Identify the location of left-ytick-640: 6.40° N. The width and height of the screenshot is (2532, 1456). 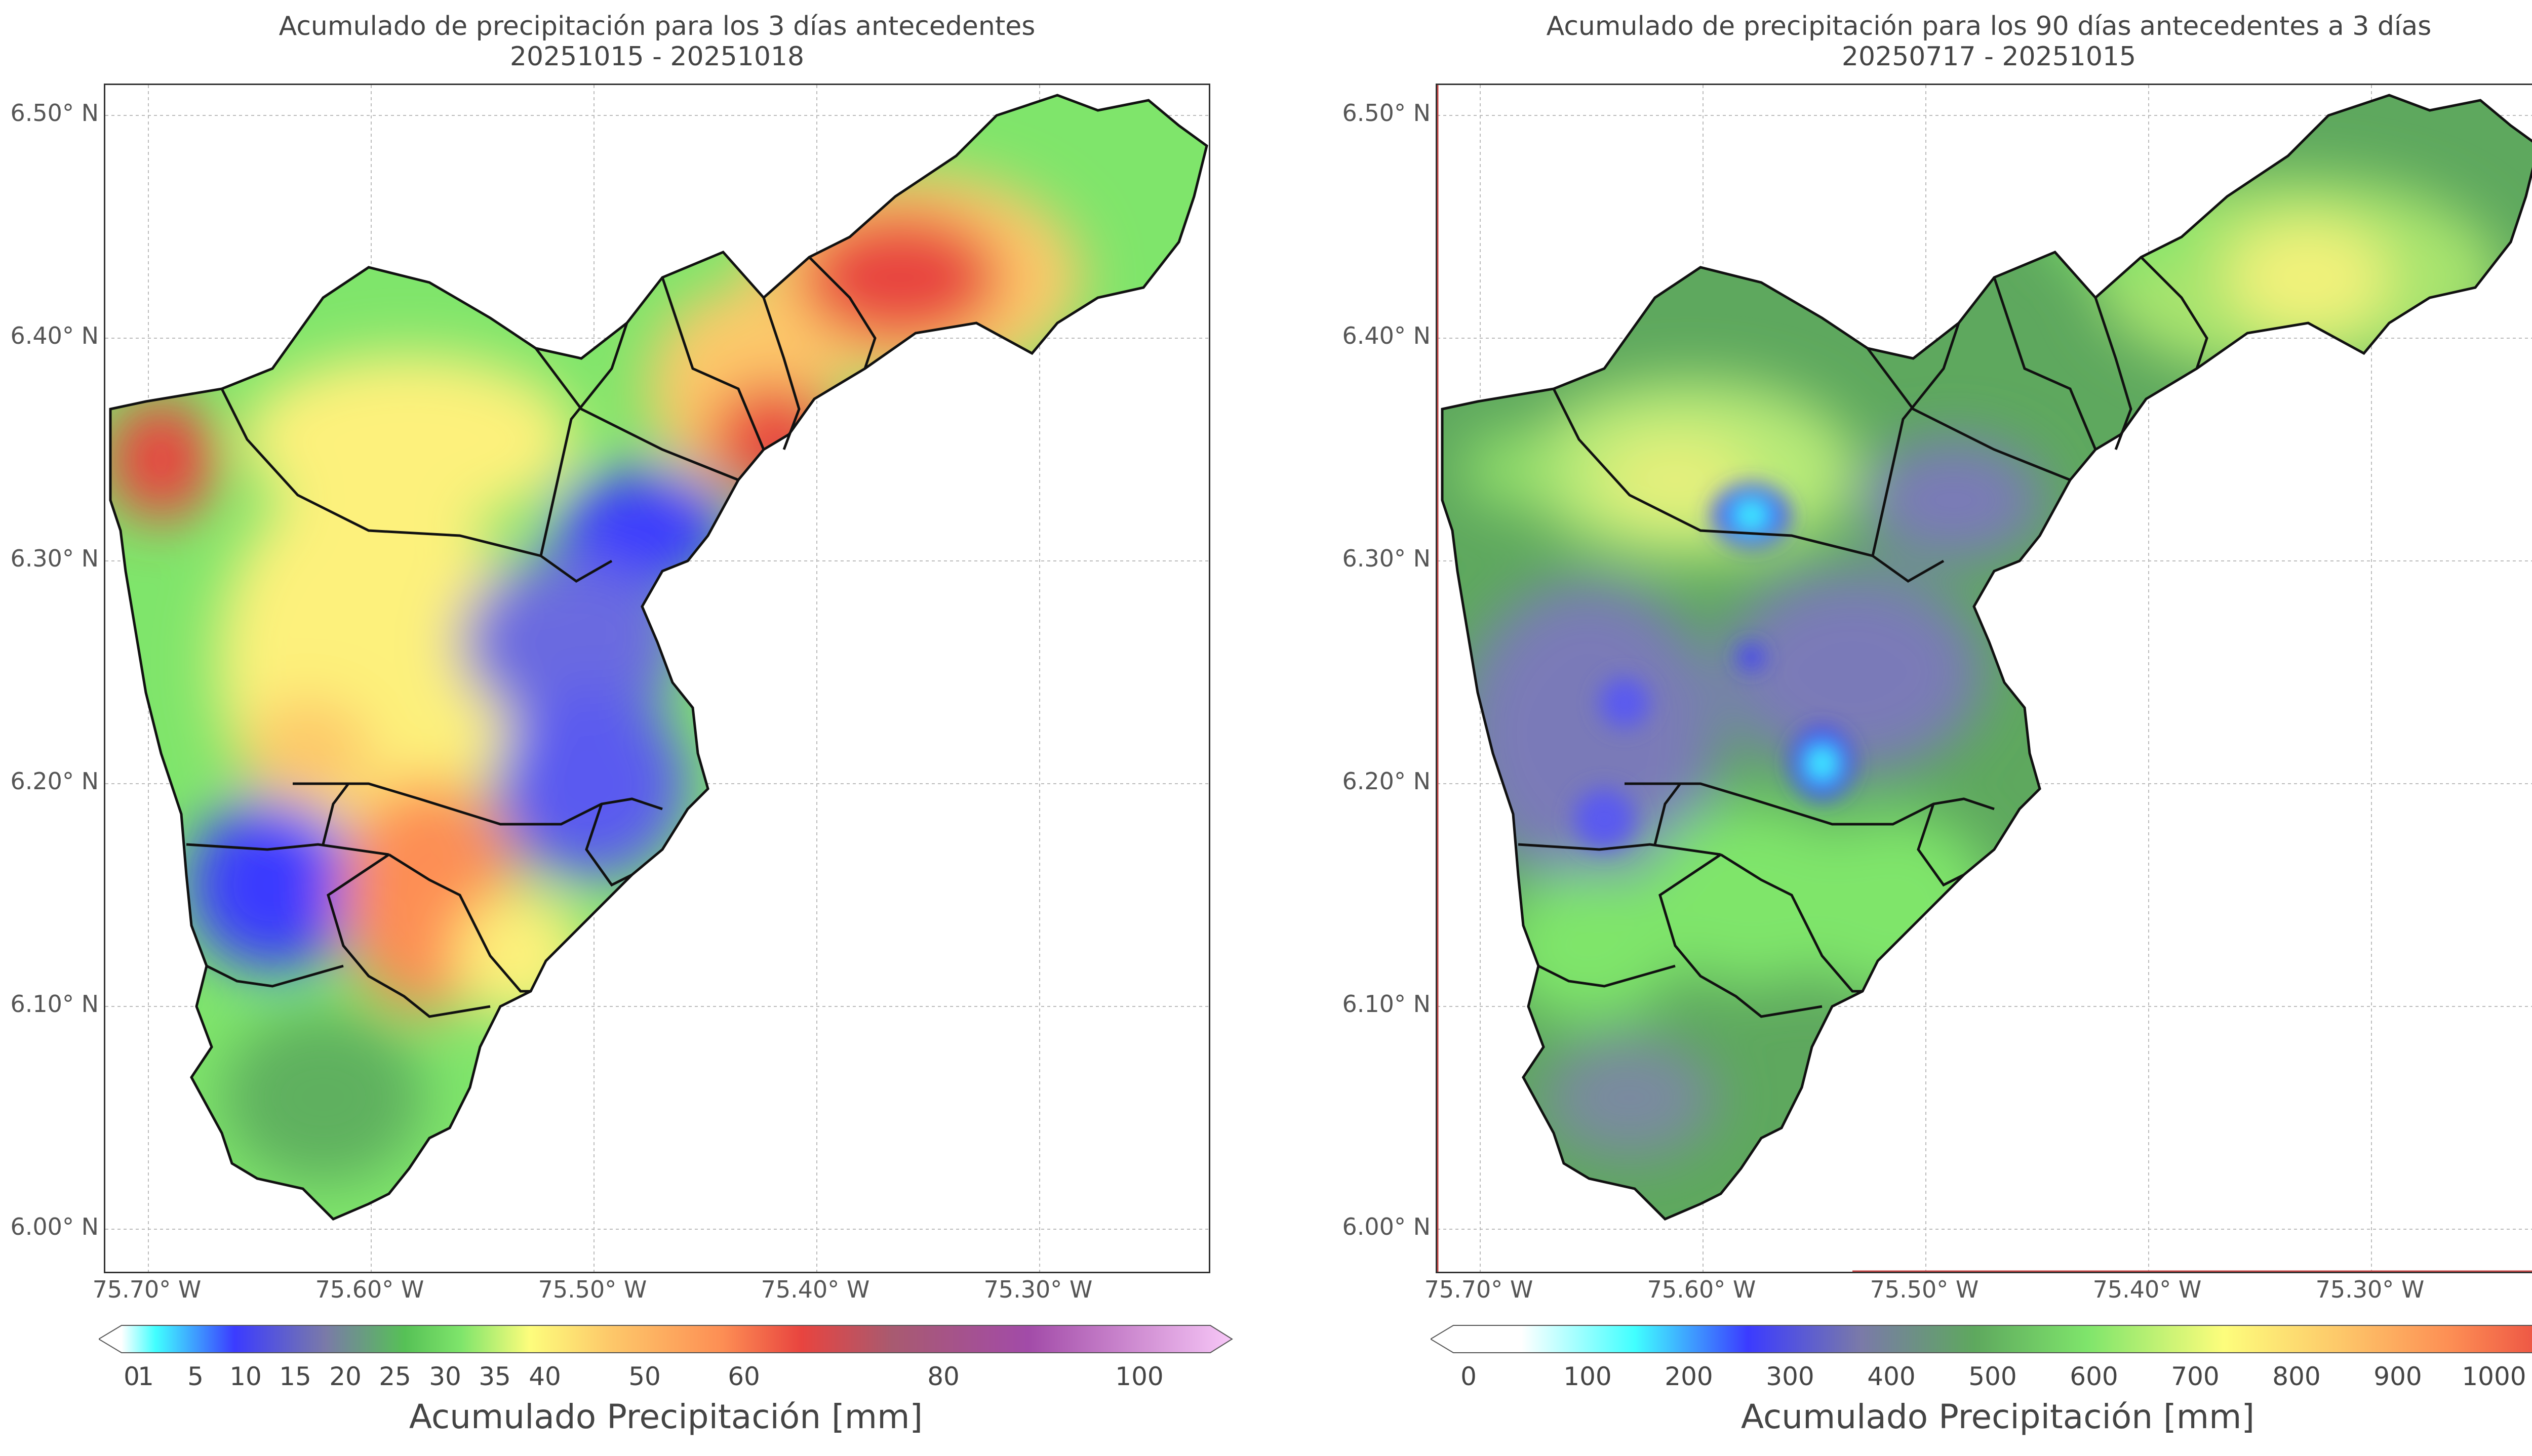
(54, 335).